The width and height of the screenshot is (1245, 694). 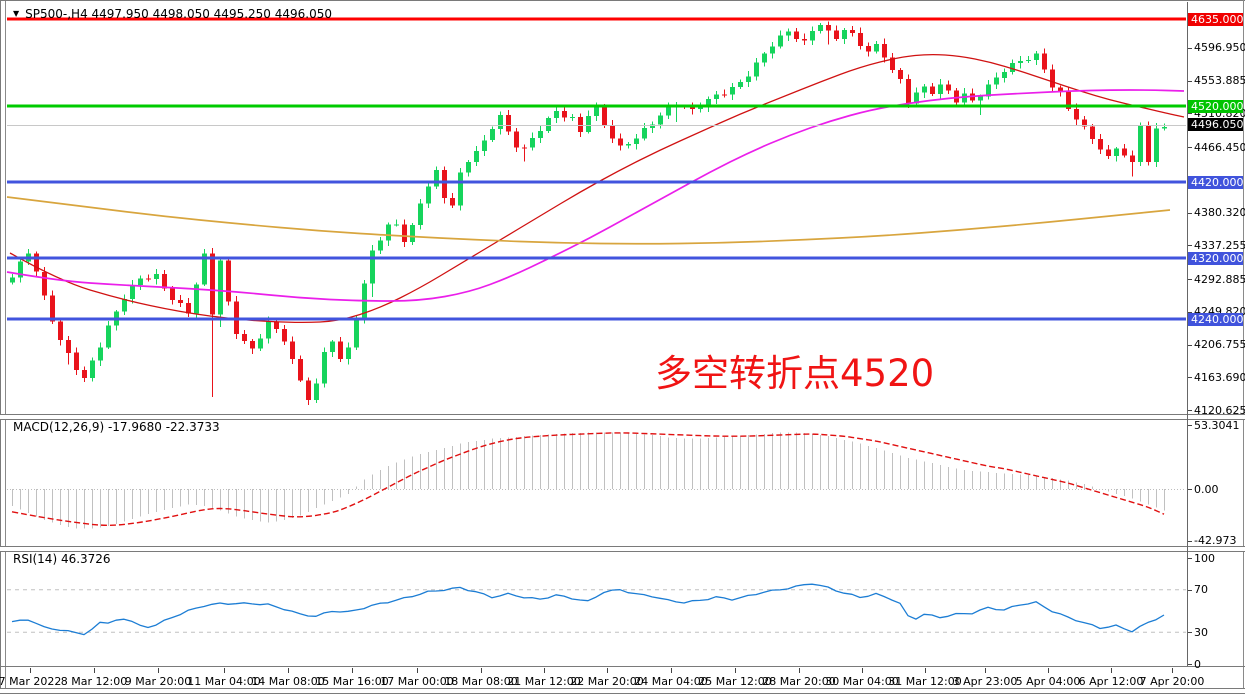 I want to click on time-tick-label: 31 Mar 12:00, so click(x=925, y=681).